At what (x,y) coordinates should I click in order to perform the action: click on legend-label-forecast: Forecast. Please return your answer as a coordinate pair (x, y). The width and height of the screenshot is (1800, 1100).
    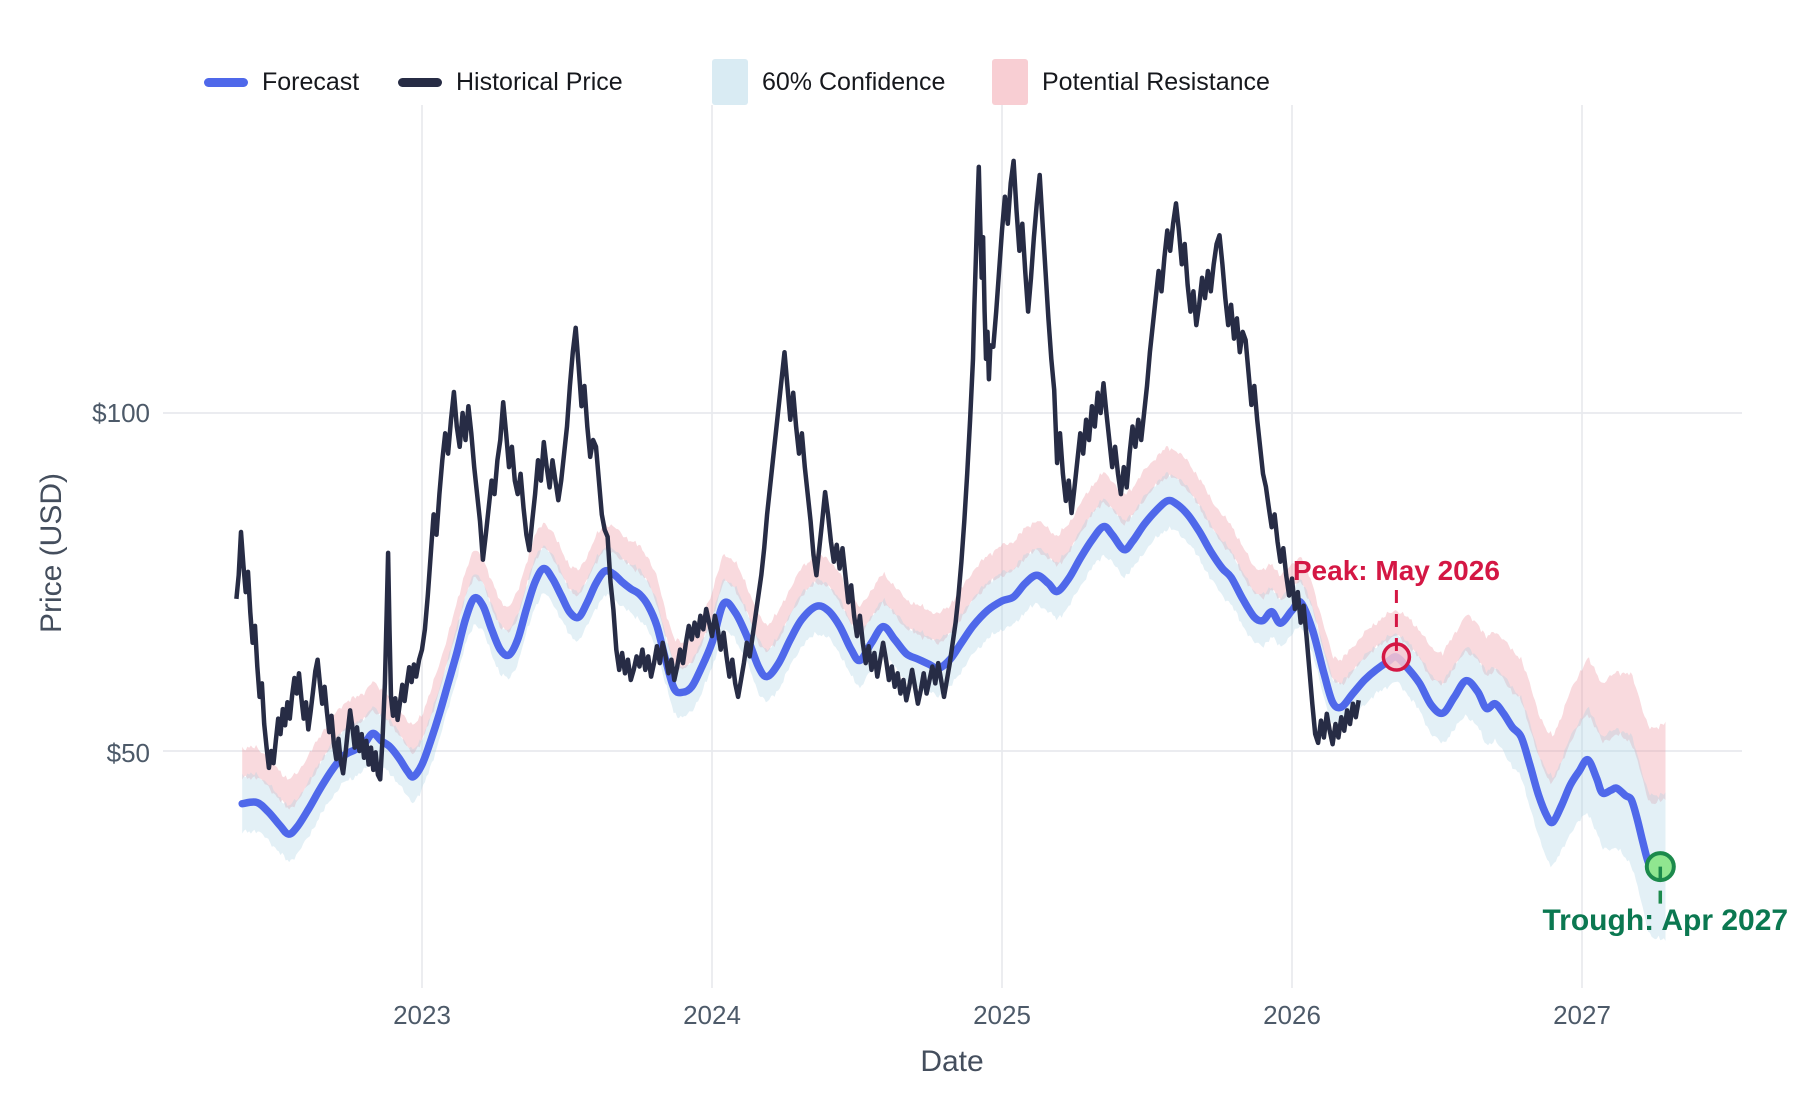
    Looking at the image, I should click on (311, 81).